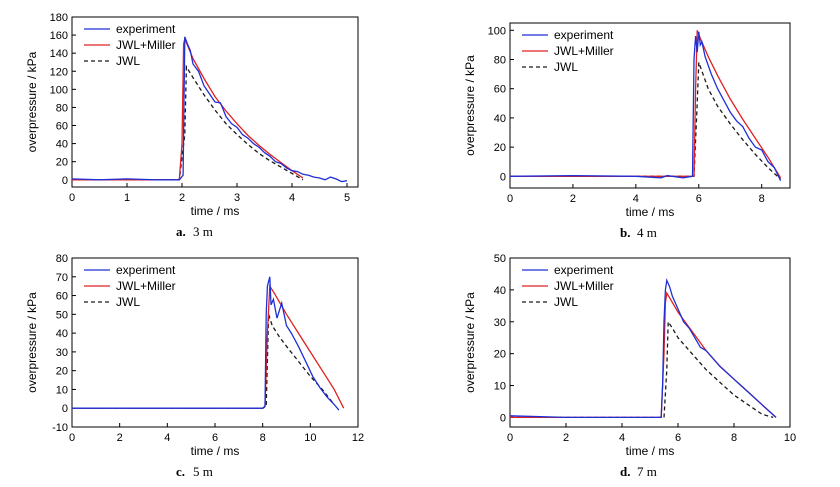 The height and width of the screenshot is (487, 840). I want to click on panel-caption-letter: d., so click(625, 471).